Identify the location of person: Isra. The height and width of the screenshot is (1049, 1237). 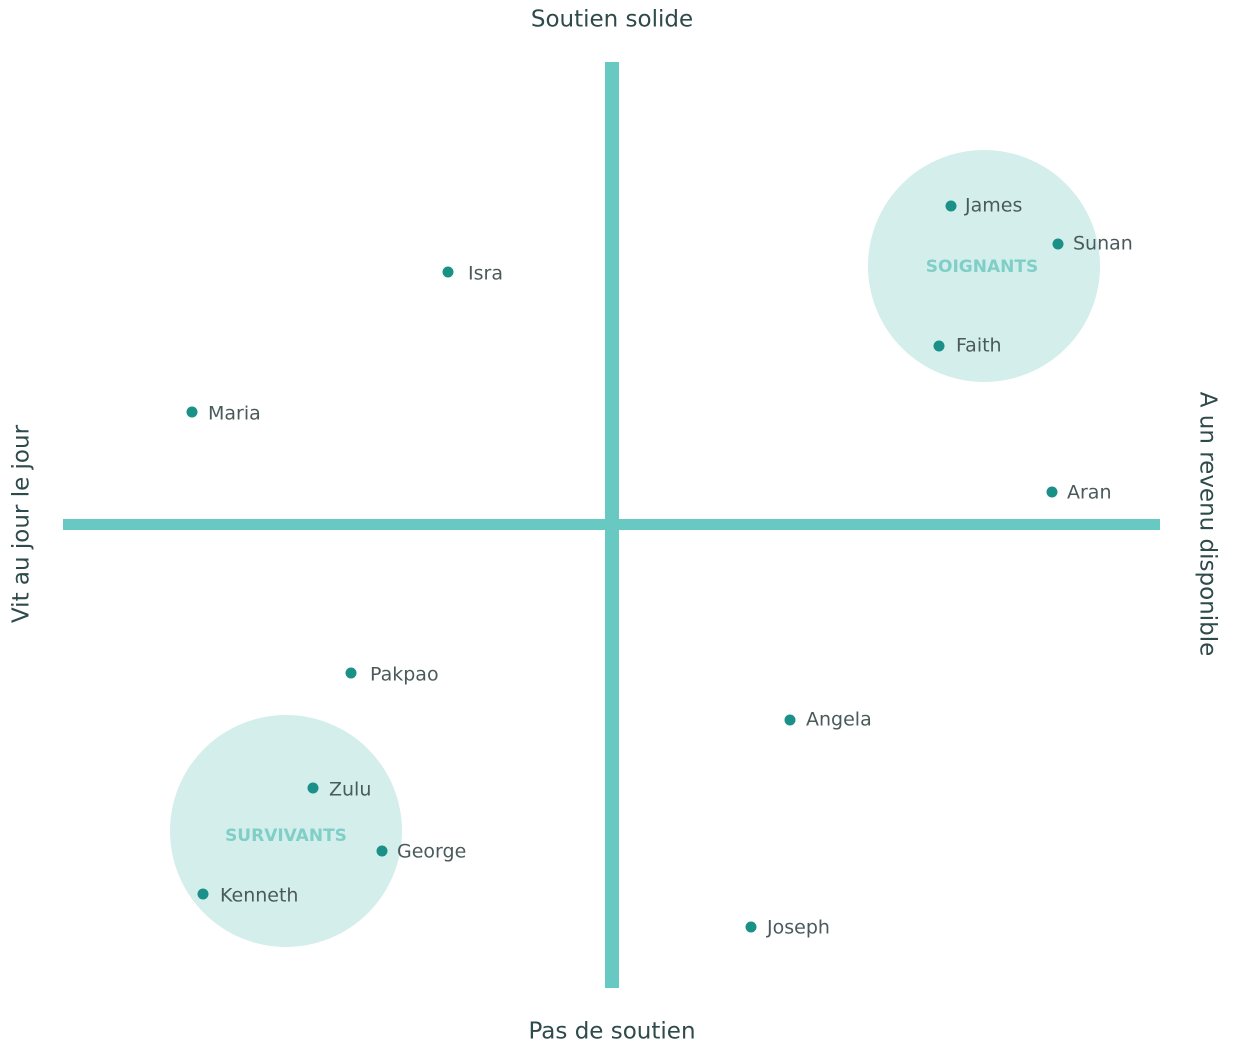
(472, 274).